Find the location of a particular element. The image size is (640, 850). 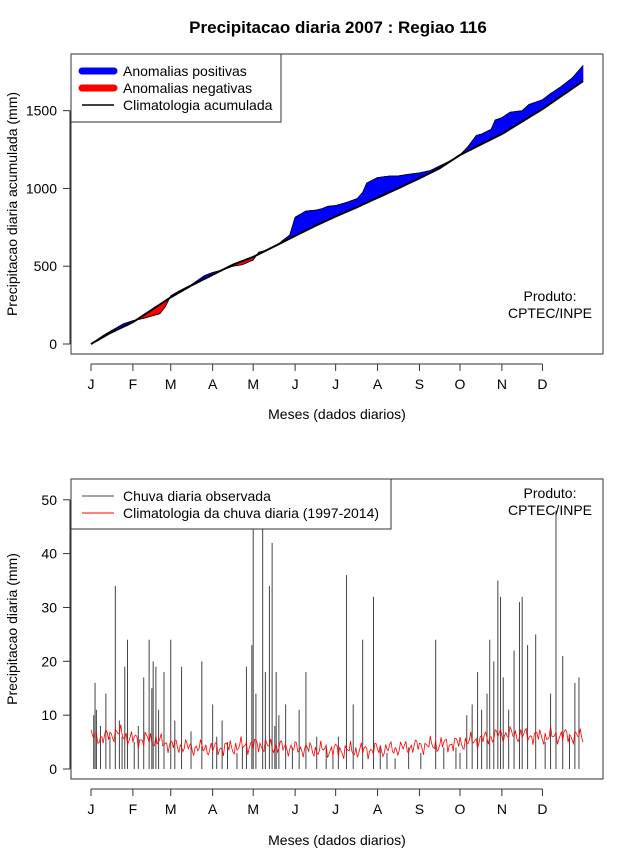

figure-title: Precipitacao diaria 2007 : Regiao 116 is located at coordinates (338, 27).